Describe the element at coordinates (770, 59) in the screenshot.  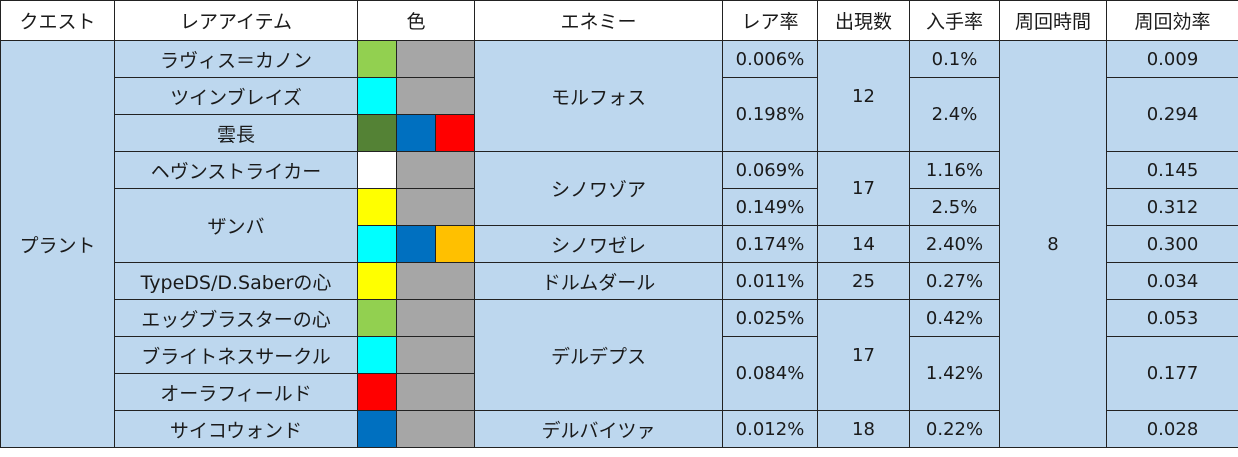
I see `rare-rate: 0.006%` at that location.